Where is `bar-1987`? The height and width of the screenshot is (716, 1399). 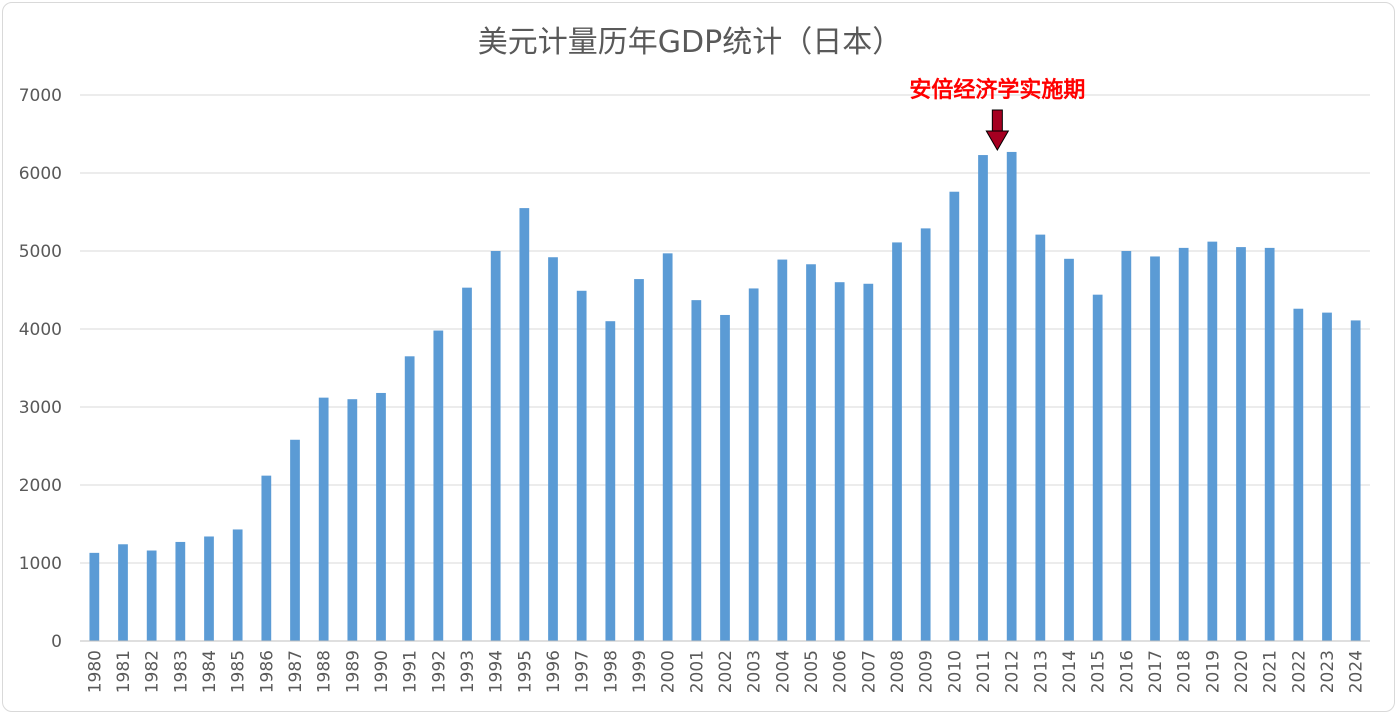
bar-1987 is located at coordinates (295, 540).